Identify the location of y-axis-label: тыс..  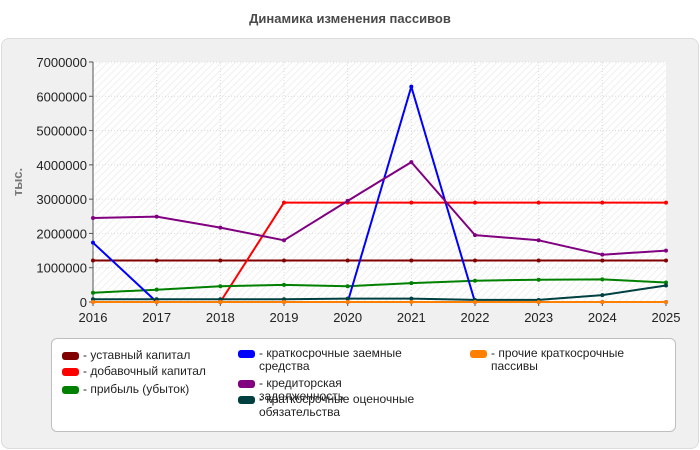
(17, 182).